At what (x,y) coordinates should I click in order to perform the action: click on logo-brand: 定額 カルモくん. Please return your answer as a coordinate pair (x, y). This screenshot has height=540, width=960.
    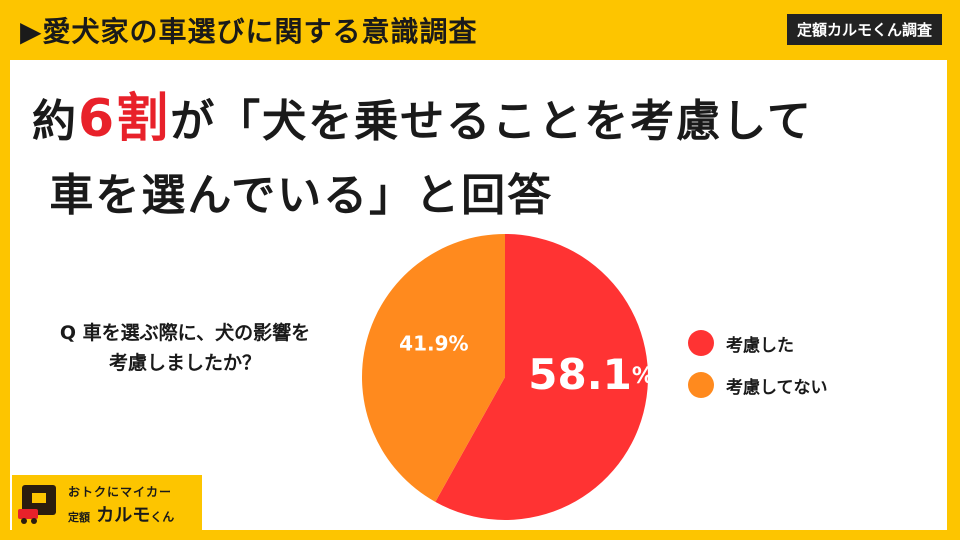
    Looking at the image, I should click on (121, 514).